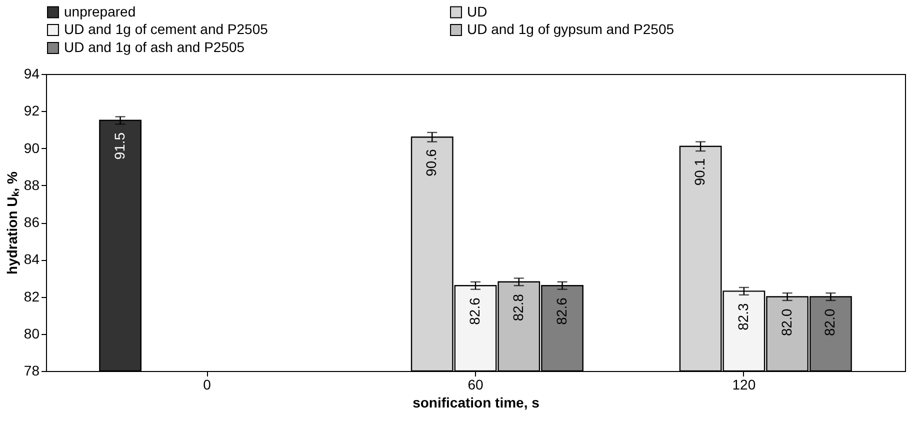 The image size is (920, 423). Describe the element at coordinates (742, 316) in the screenshot. I see `data-label: 82.3` at that location.